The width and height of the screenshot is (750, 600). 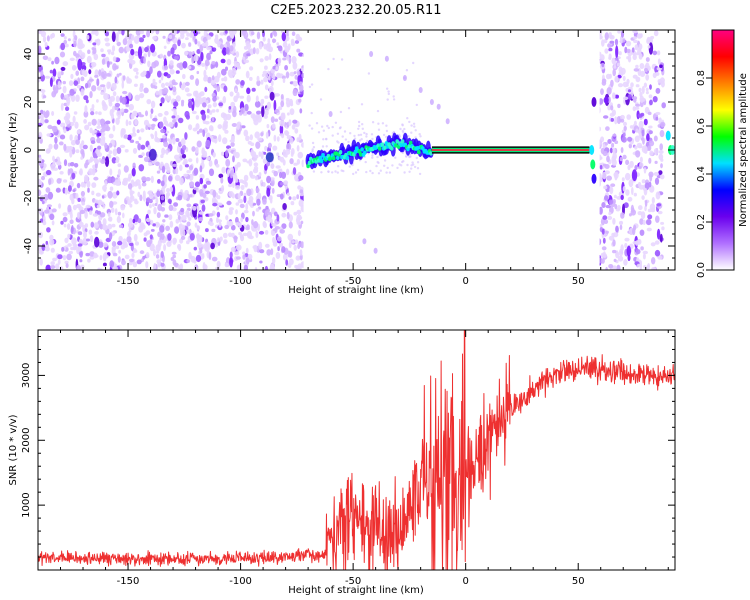 What do you see at coordinates (26, 375) in the screenshot?
I see `y-tick-label: 3000` at bounding box center [26, 375].